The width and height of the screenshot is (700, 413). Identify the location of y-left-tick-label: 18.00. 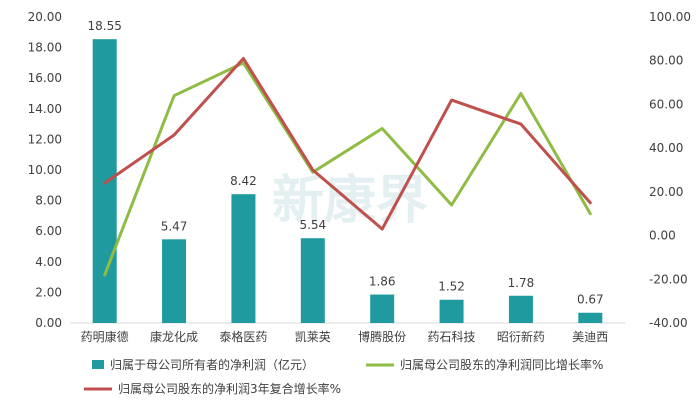
(45, 48).